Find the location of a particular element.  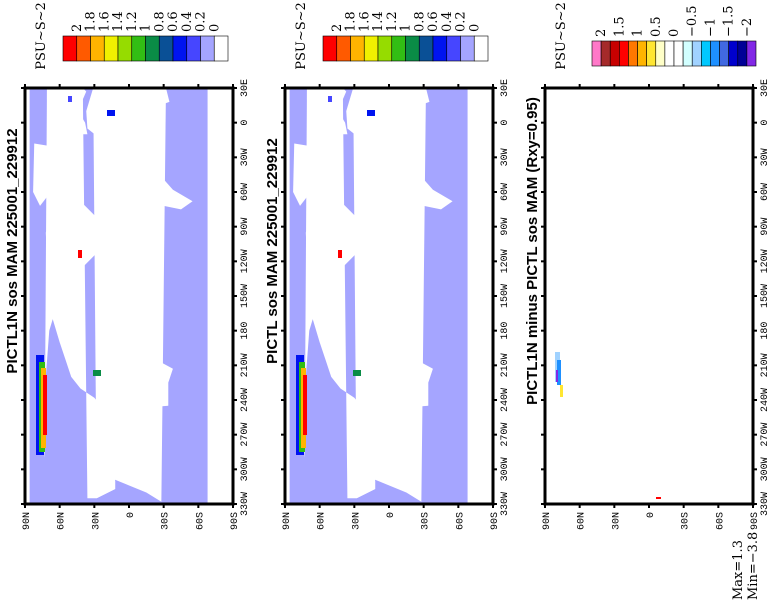

lon-tick-label: 30E is located at coordinates (765, 88).